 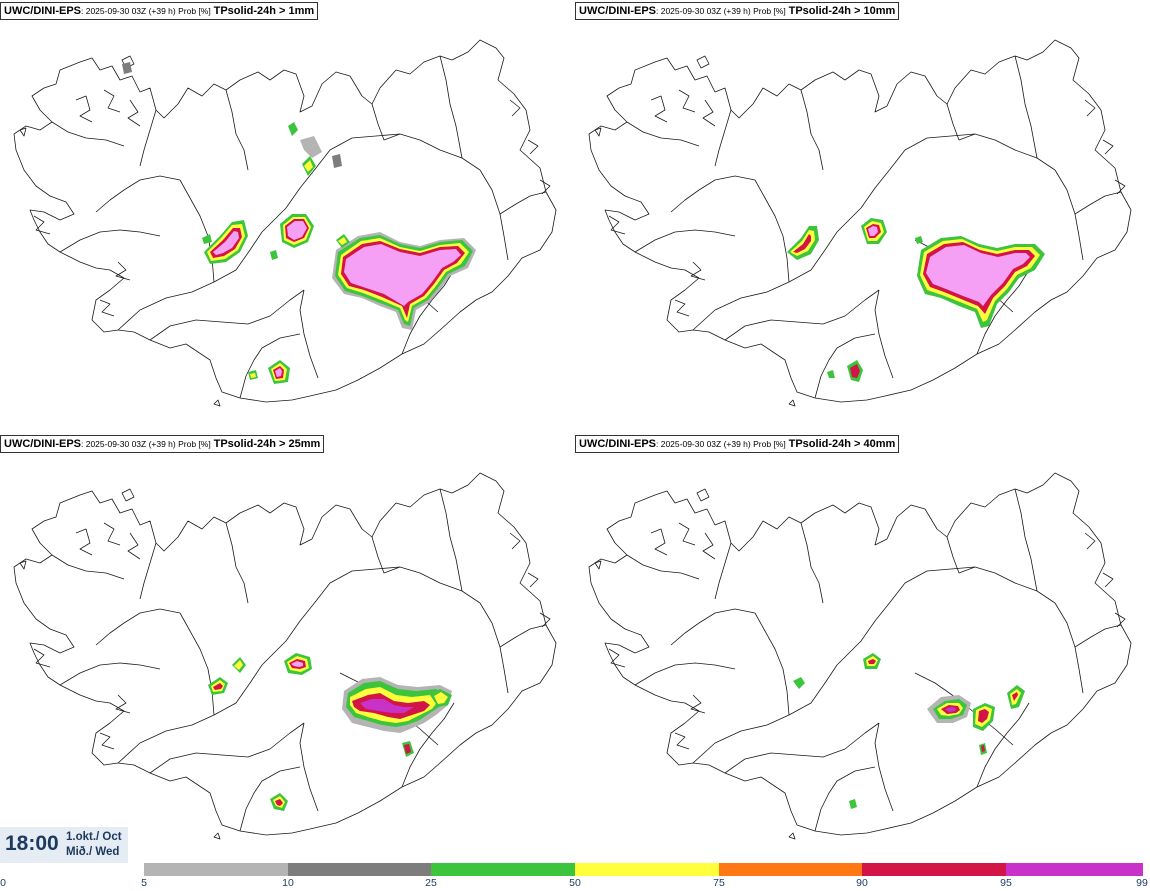 I want to click on colorbar-tick-label: 10, so click(x=288, y=883).